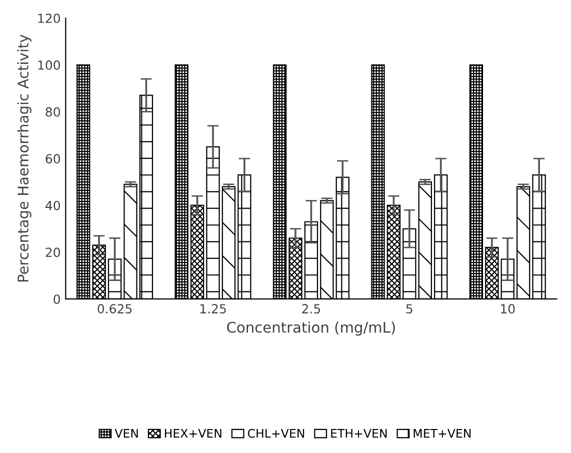  Describe the element at coordinates (126, 433) in the screenshot. I see `legend-label: VEN` at that location.